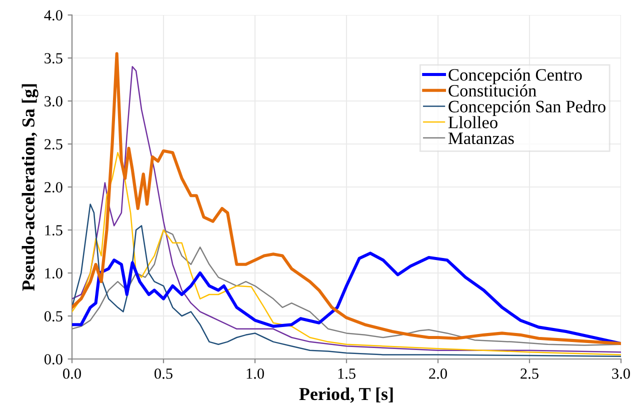  What do you see at coordinates (53, 15) in the screenshot?
I see `y-tick-label: 4.0` at bounding box center [53, 15].